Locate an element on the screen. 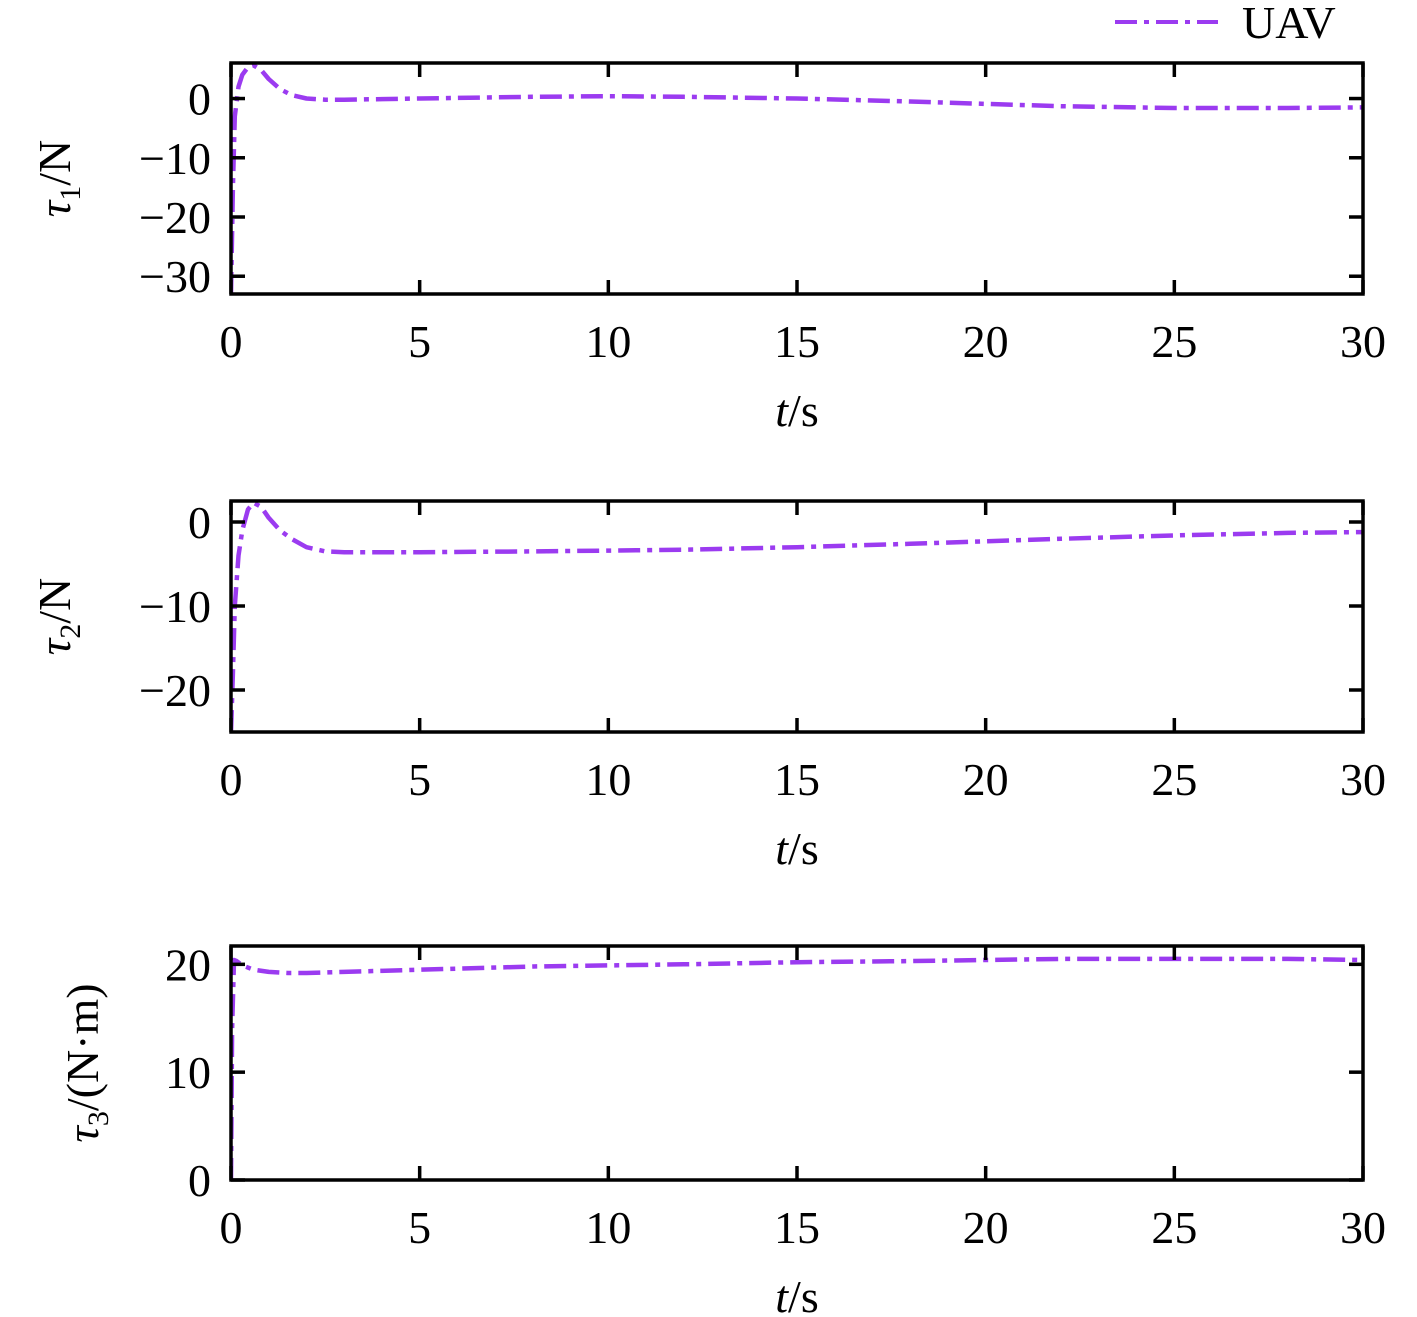  legend-label-uav: UAV is located at coordinates (1289, 24).